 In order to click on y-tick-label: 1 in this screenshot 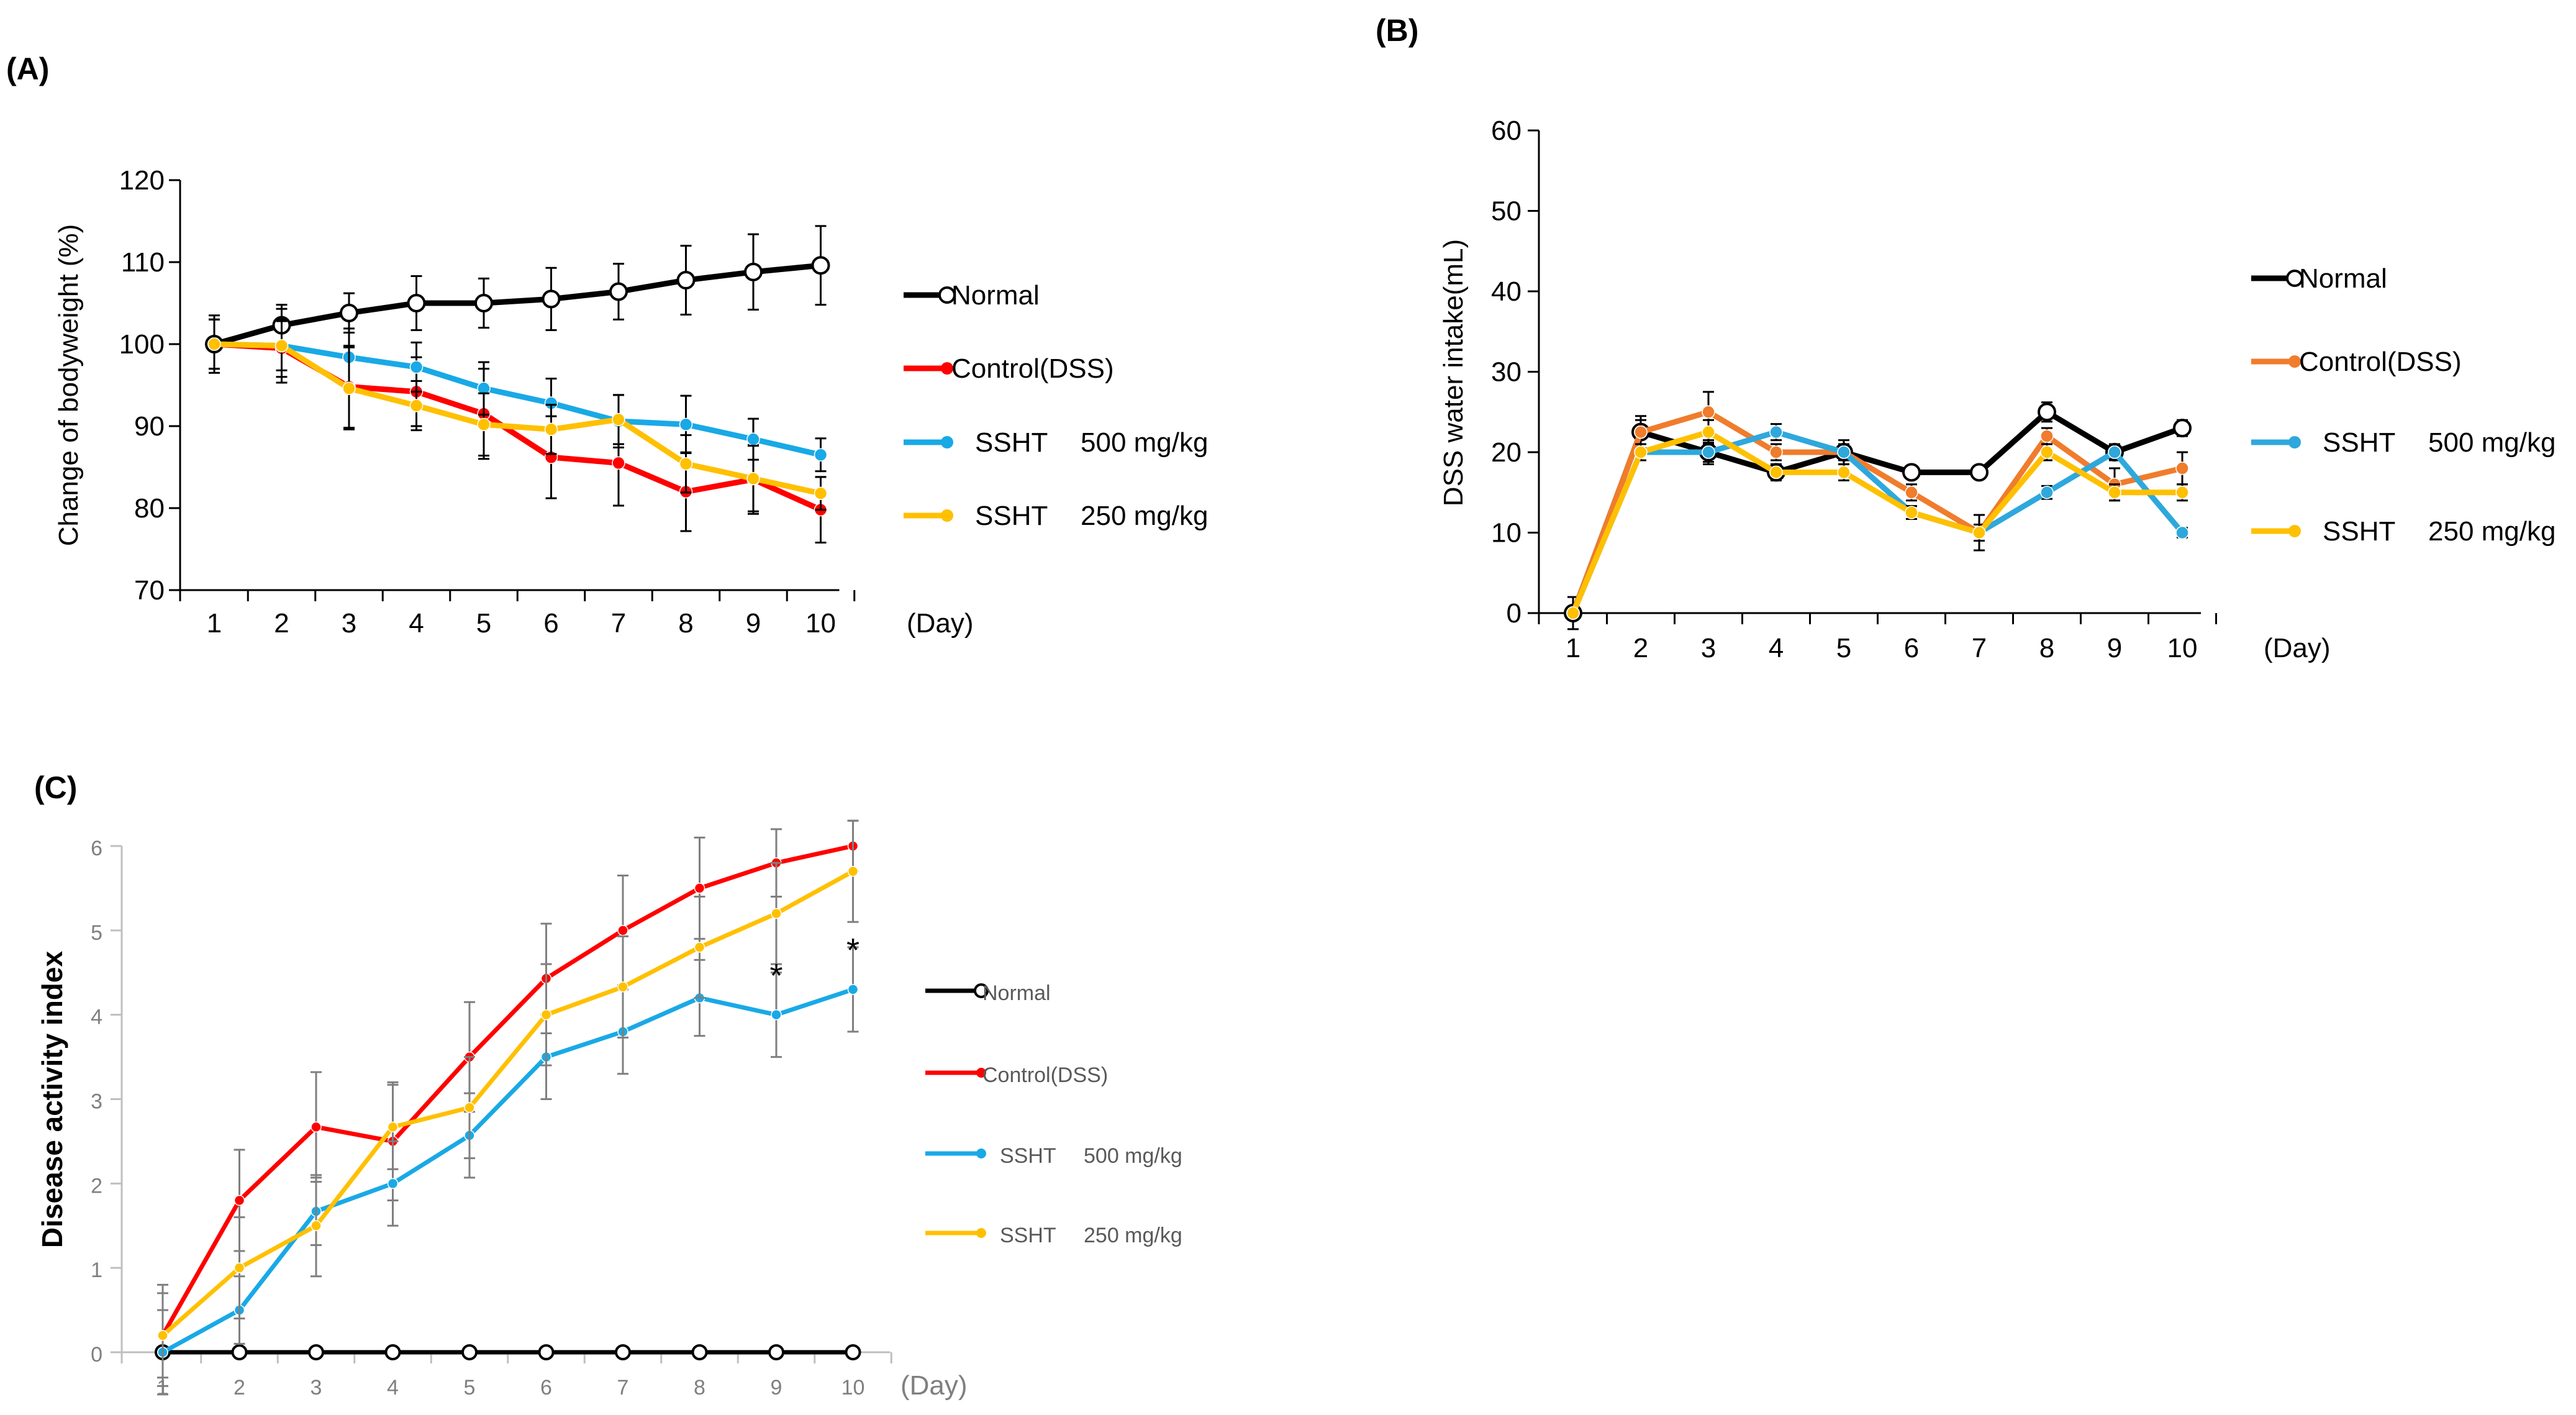, I will do `click(96, 1270)`.